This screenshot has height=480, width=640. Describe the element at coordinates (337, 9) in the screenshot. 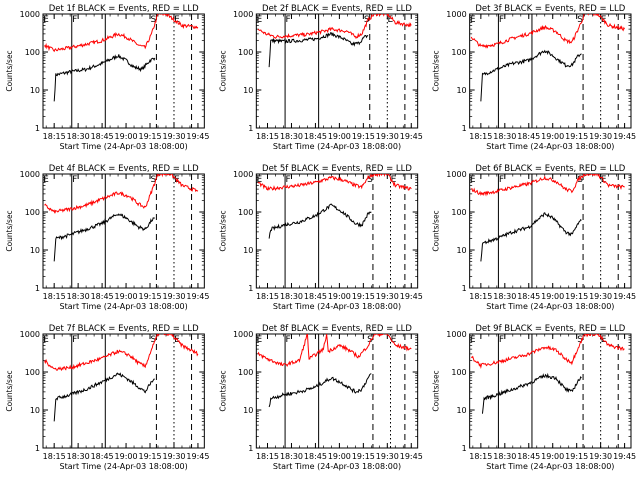

I see `chart-title: Det 2f BLACK = Events, RED = LLD` at that location.